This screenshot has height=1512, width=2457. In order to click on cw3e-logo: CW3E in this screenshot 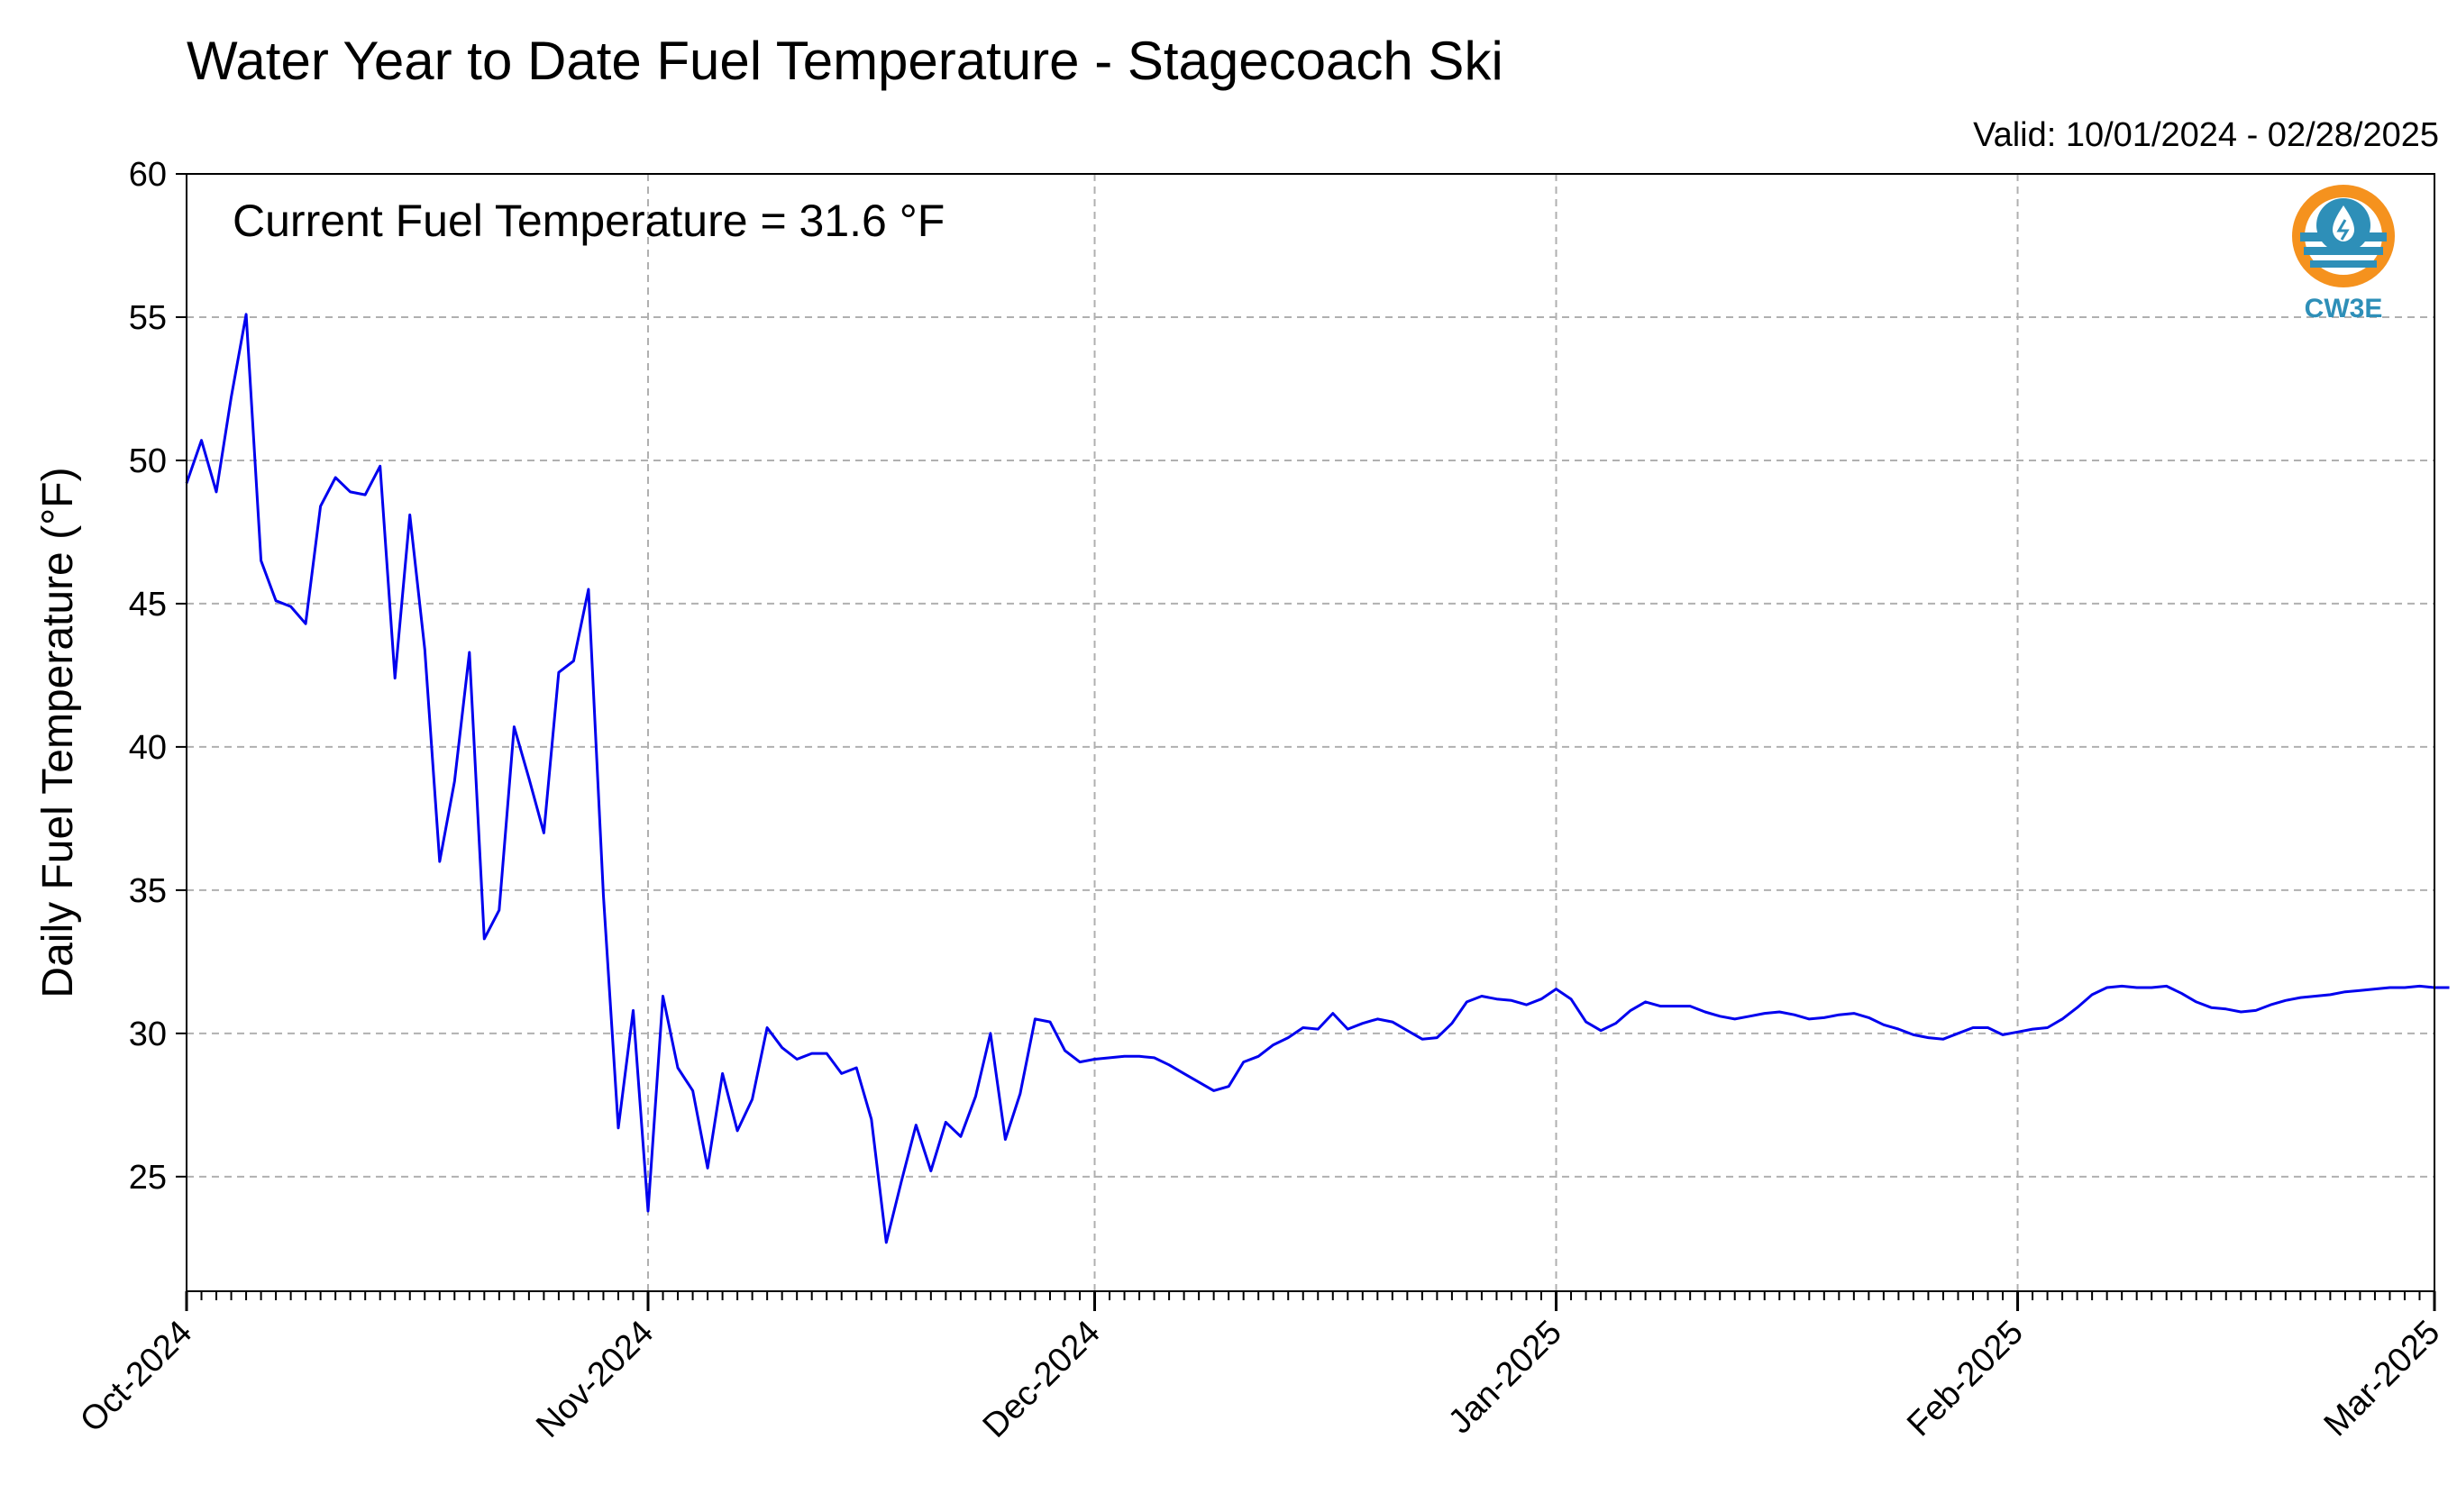, I will do `click(2343, 254)`.